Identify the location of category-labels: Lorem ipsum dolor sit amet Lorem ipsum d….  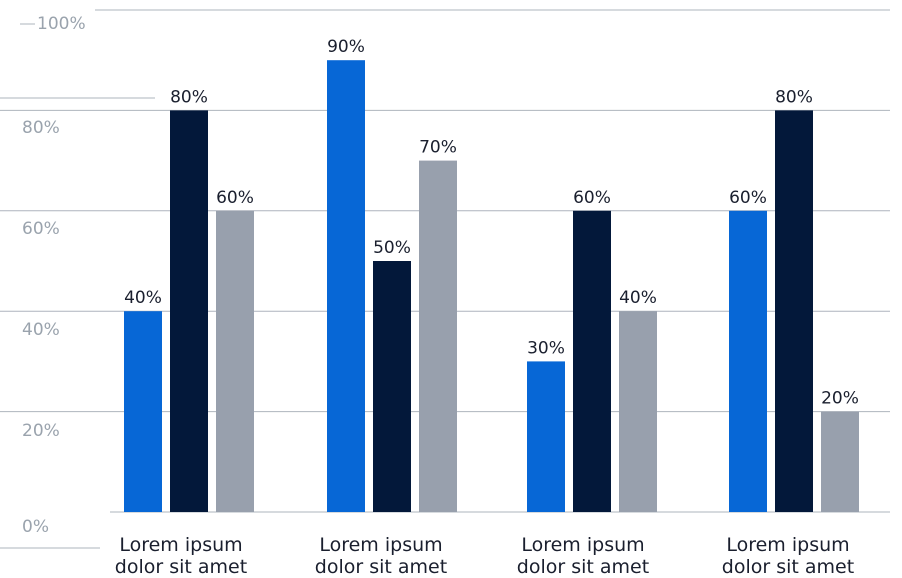
(484, 556).